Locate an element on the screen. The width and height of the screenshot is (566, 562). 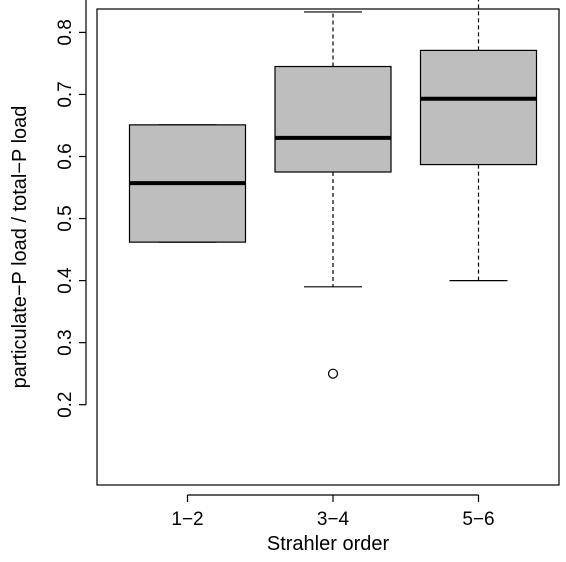
x-tick-label: 3−4 is located at coordinates (333, 519).